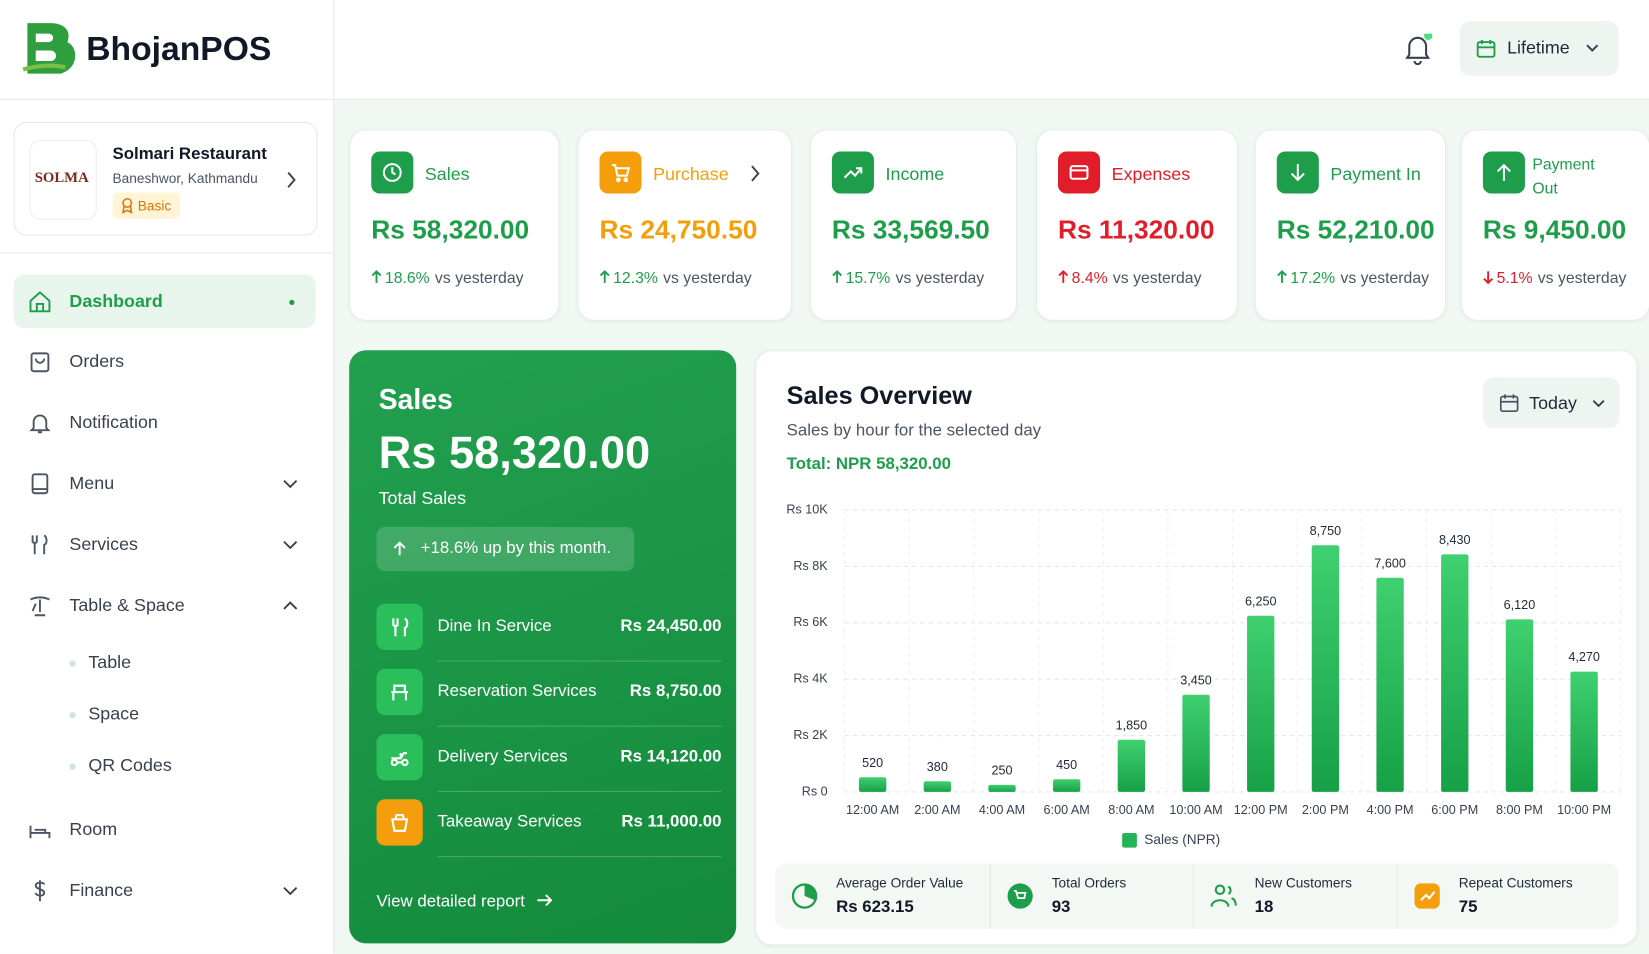 Image resolution: width=1649 pixels, height=954 pixels. What do you see at coordinates (494, 626) in the screenshot?
I see `service-name: Dine In Service` at bounding box center [494, 626].